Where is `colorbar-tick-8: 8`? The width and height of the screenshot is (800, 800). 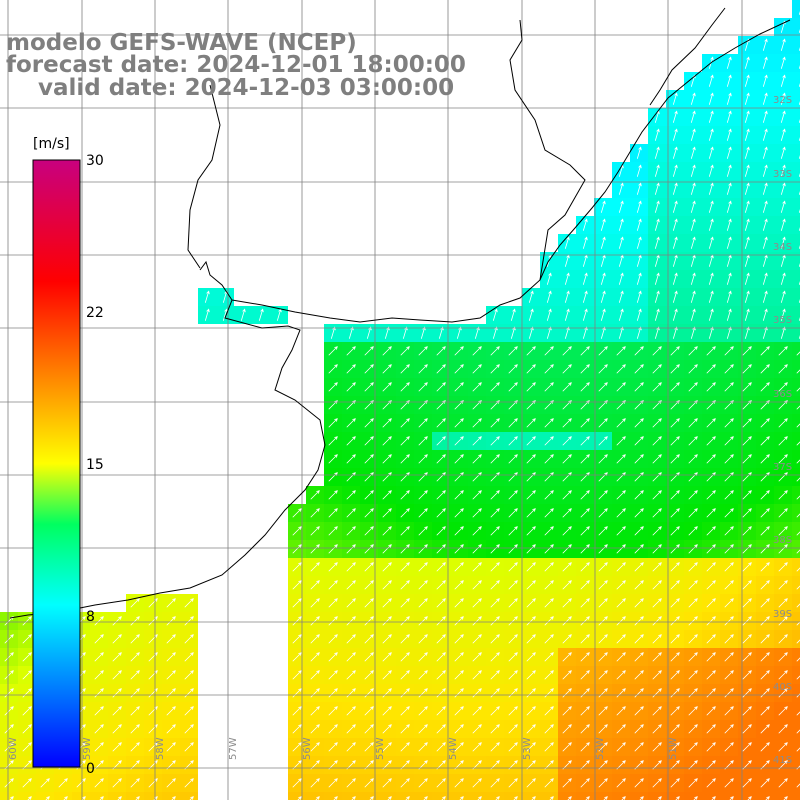 colorbar-tick-8: 8 is located at coordinates (90, 617).